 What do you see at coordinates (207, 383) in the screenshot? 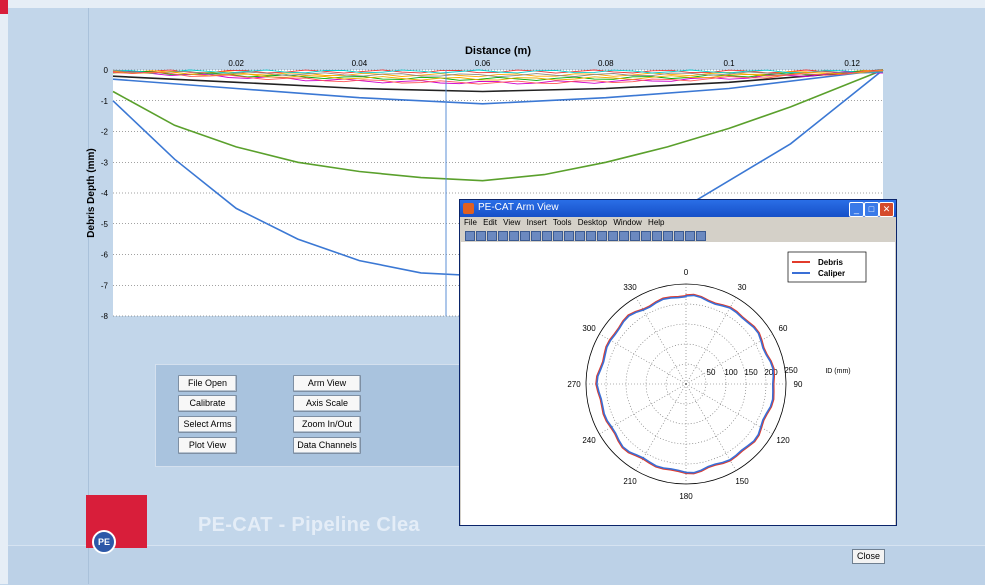
I see `file-open-button: File Open` at bounding box center [207, 383].